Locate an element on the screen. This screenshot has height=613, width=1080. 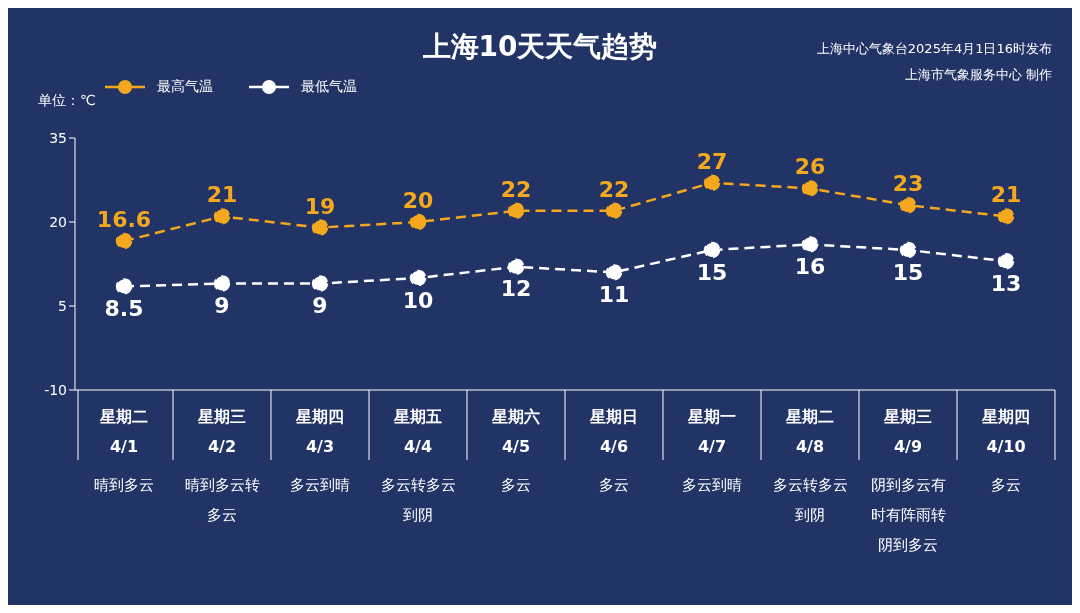
text: 阴到多云有时有阵雨转阴到多云 is located at coordinates (908, 515).